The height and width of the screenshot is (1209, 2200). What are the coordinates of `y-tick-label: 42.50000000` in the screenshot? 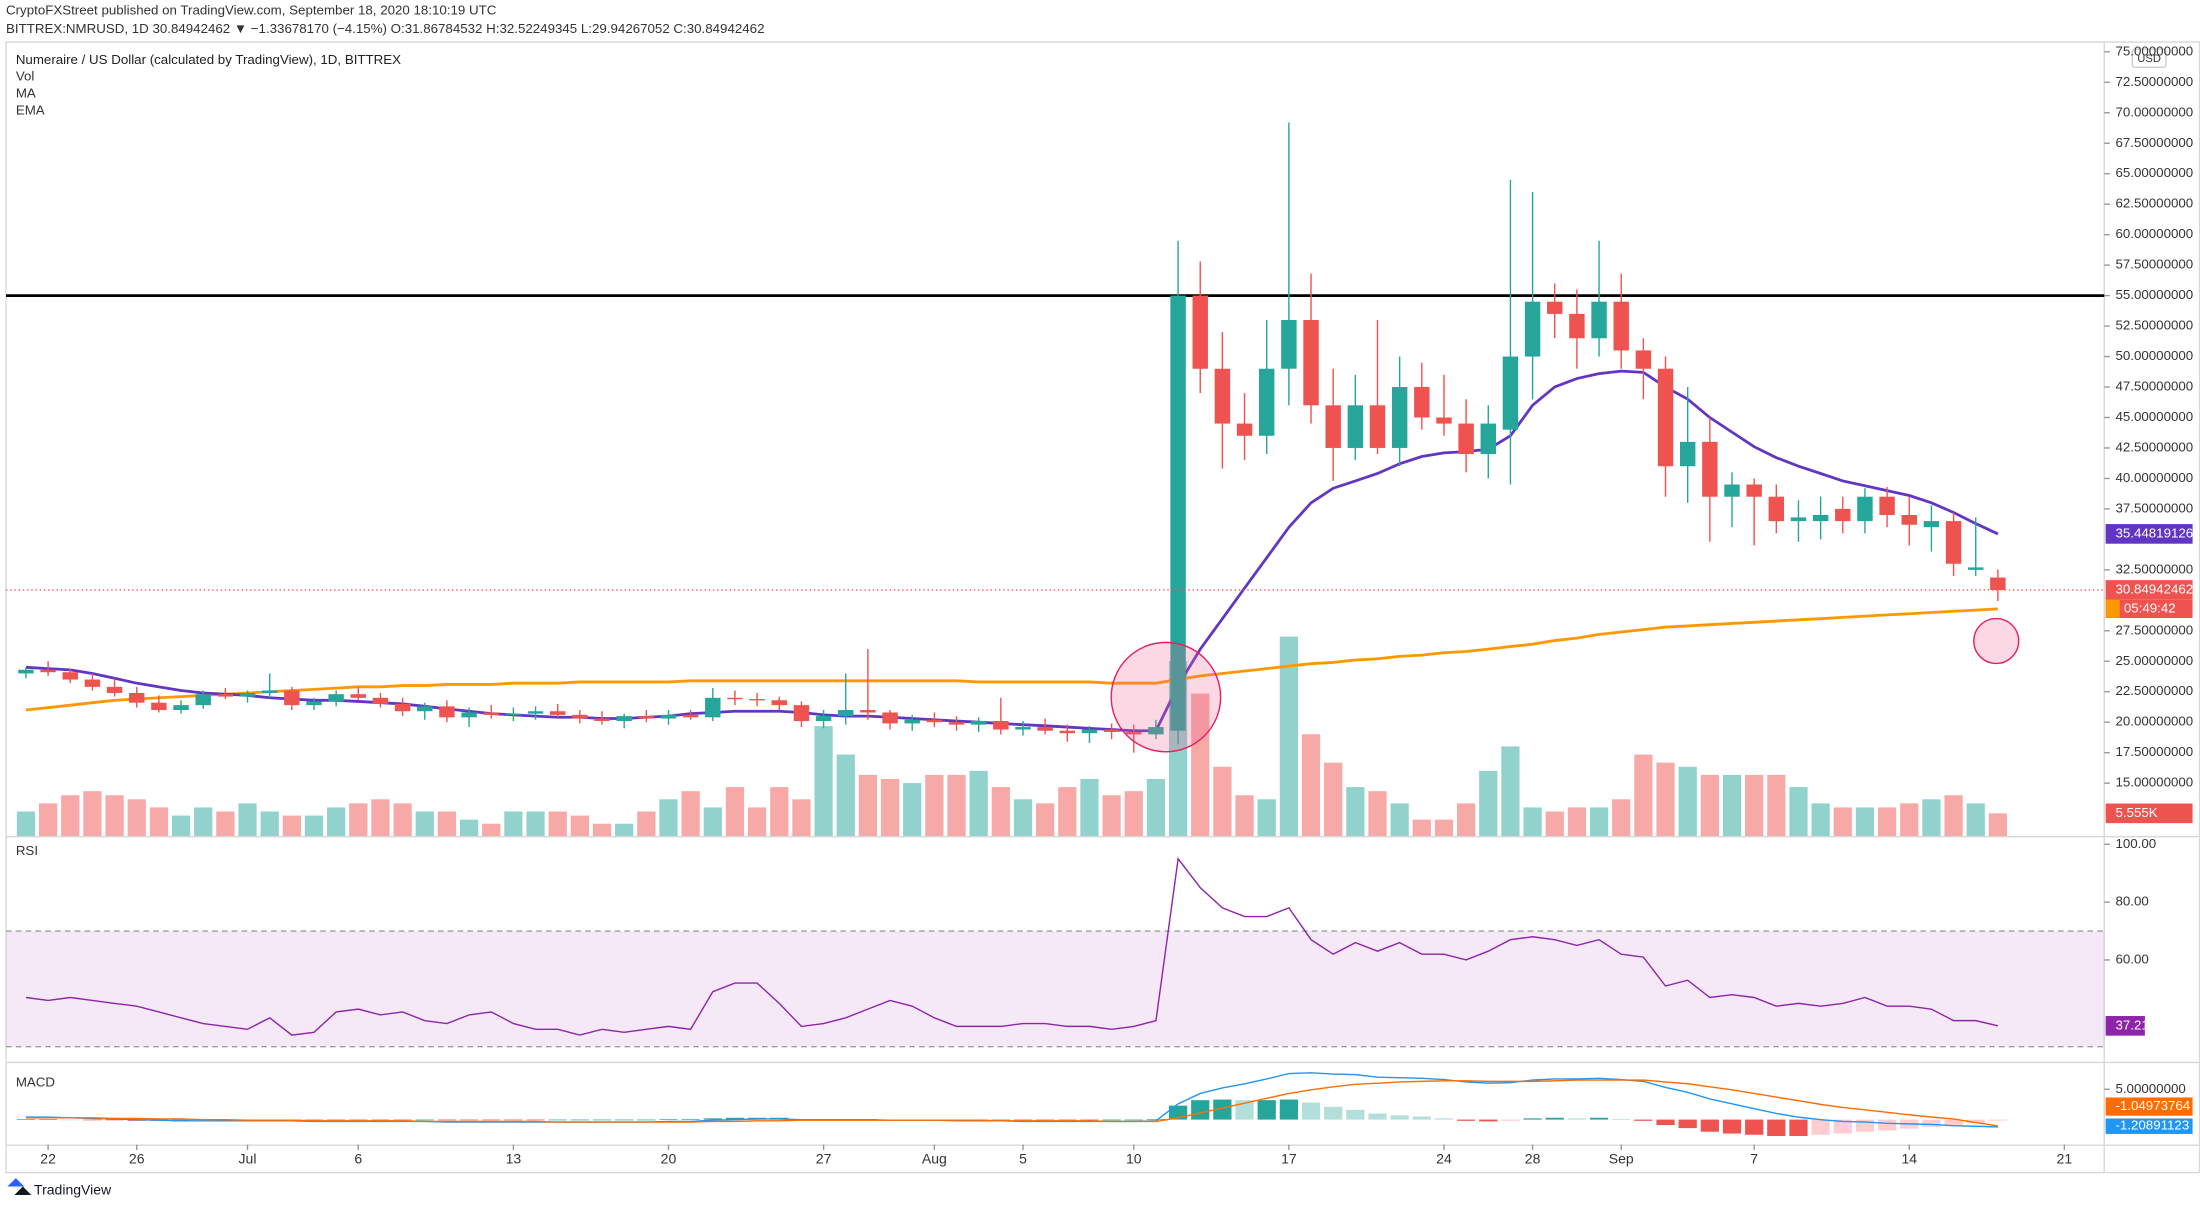 It's located at (2154, 446).